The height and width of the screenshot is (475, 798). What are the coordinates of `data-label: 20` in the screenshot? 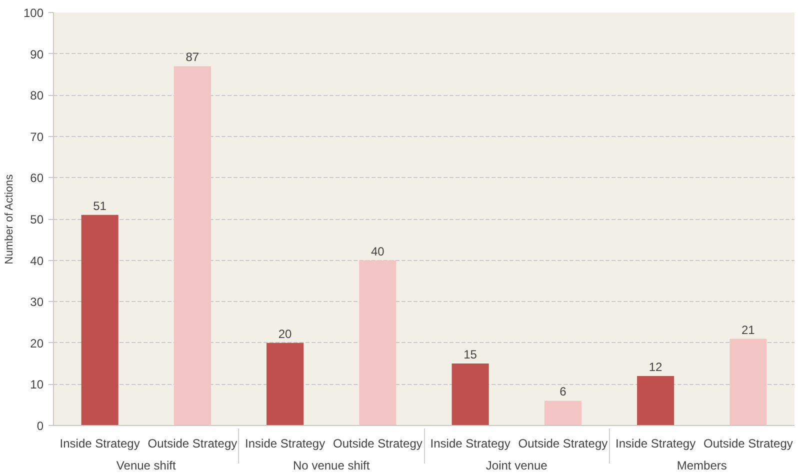 It's located at (285, 333).